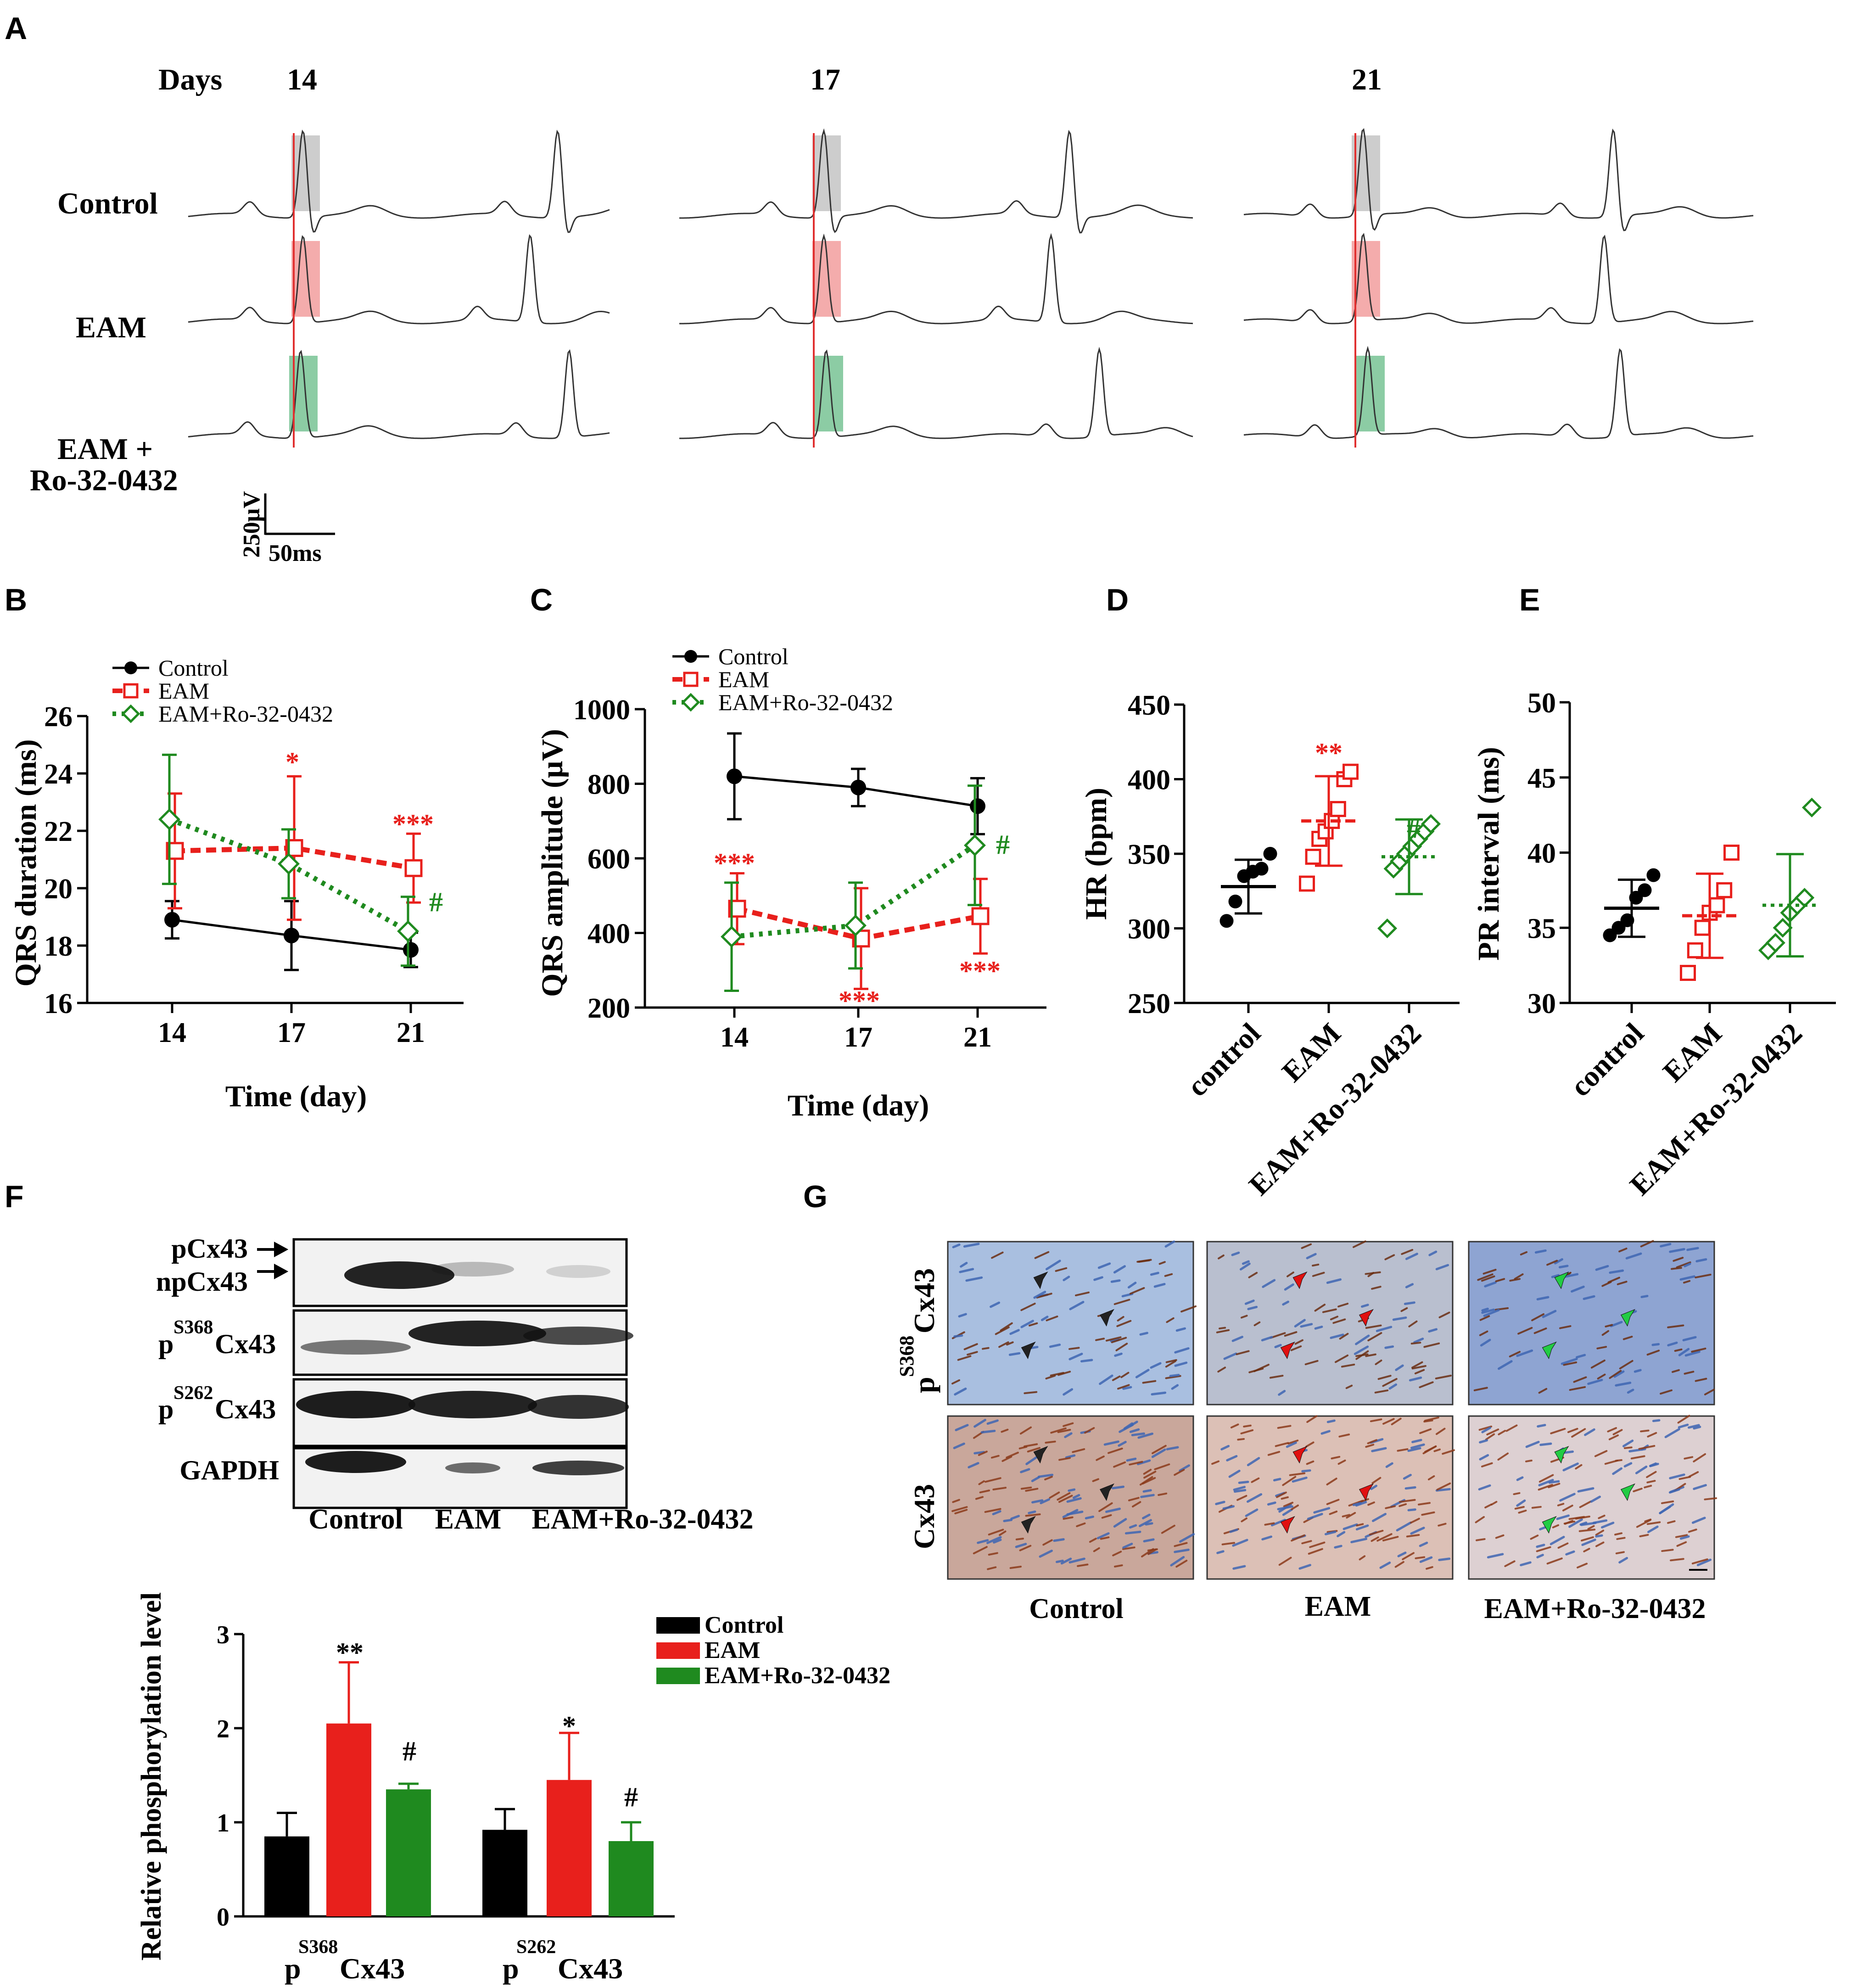  Describe the element at coordinates (859, 1001) in the screenshot. I see `c-annot-3star-17: ***` at that location.